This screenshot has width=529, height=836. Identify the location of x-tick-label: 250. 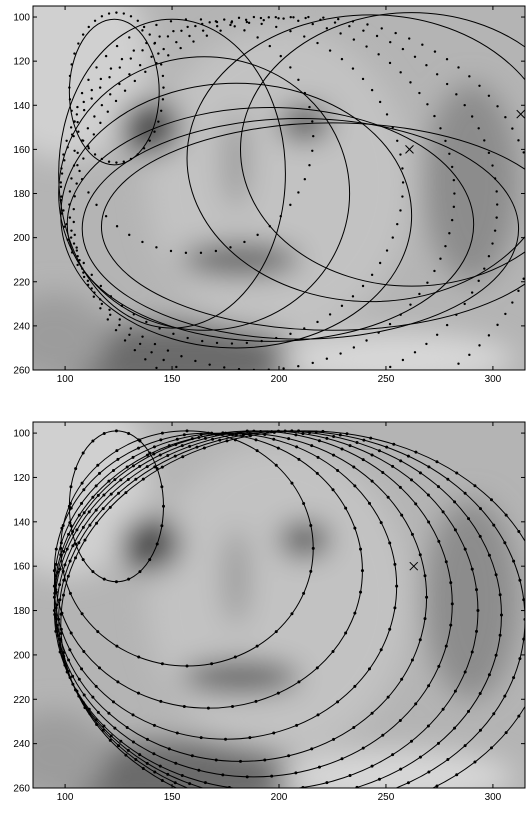
(386, 379).